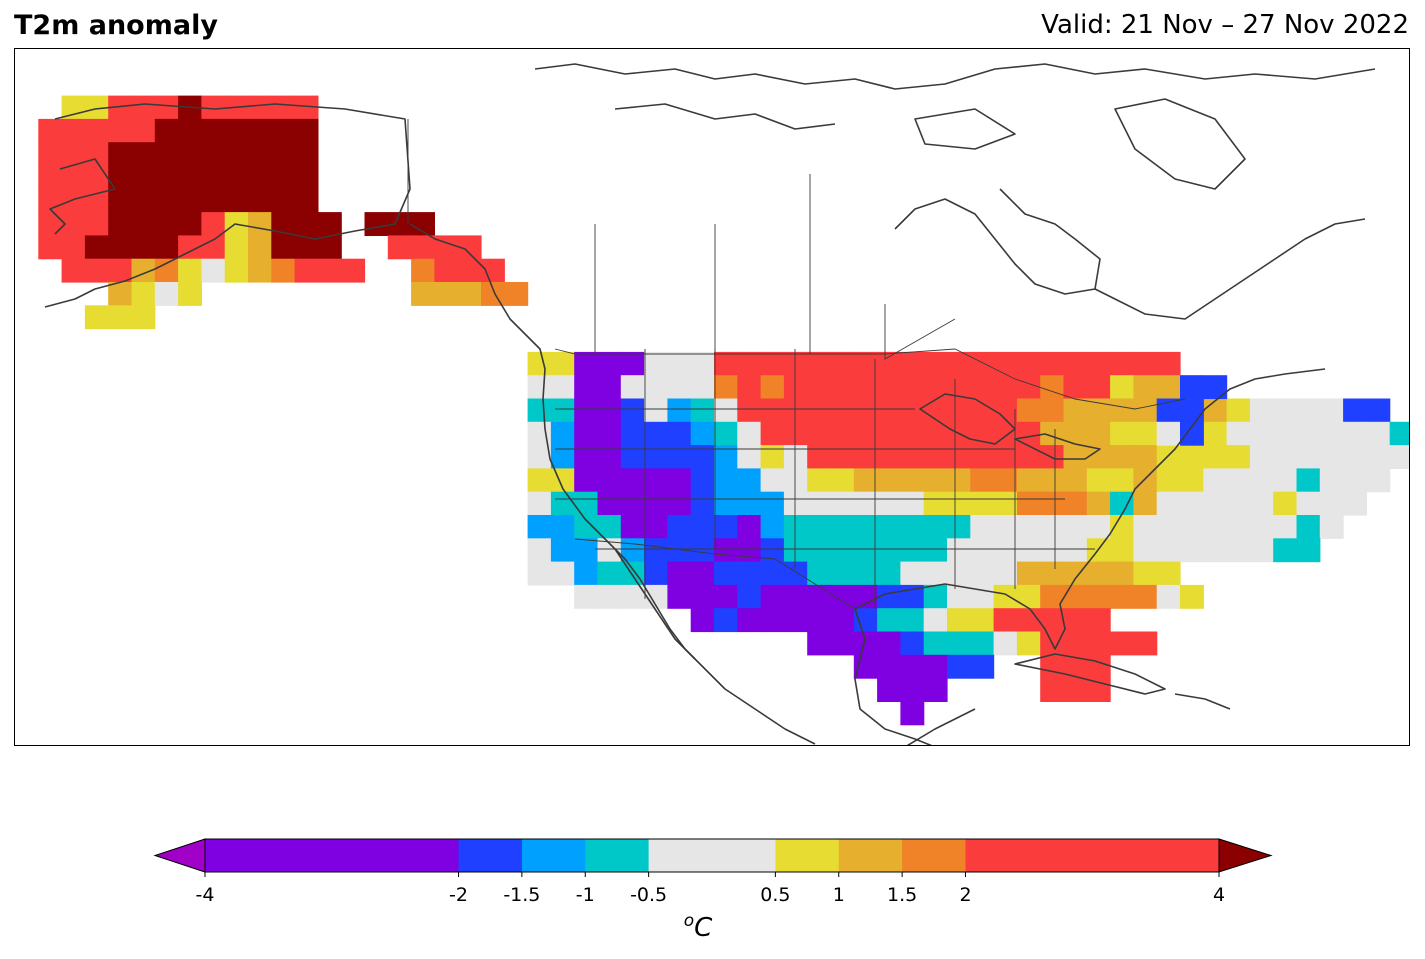 This screenshot has height=959, width=1425. I want to click on valid-date-range: Valid: 21 Nov – 27 Nov 2022, so click(1225, 25).